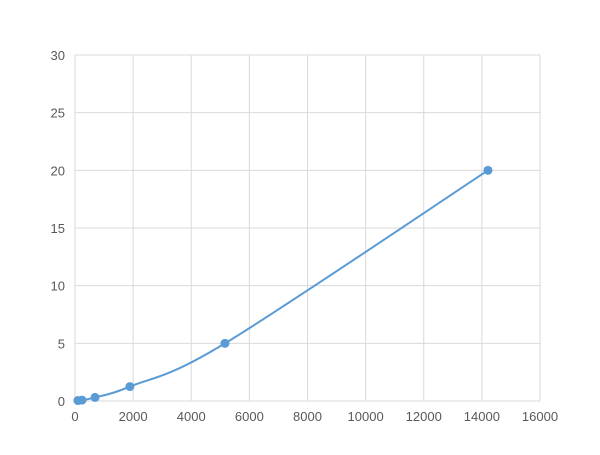  Describe the element at coordinates (482, 416) in the screenshot. I see `x-tick-label: 14000` at that location.